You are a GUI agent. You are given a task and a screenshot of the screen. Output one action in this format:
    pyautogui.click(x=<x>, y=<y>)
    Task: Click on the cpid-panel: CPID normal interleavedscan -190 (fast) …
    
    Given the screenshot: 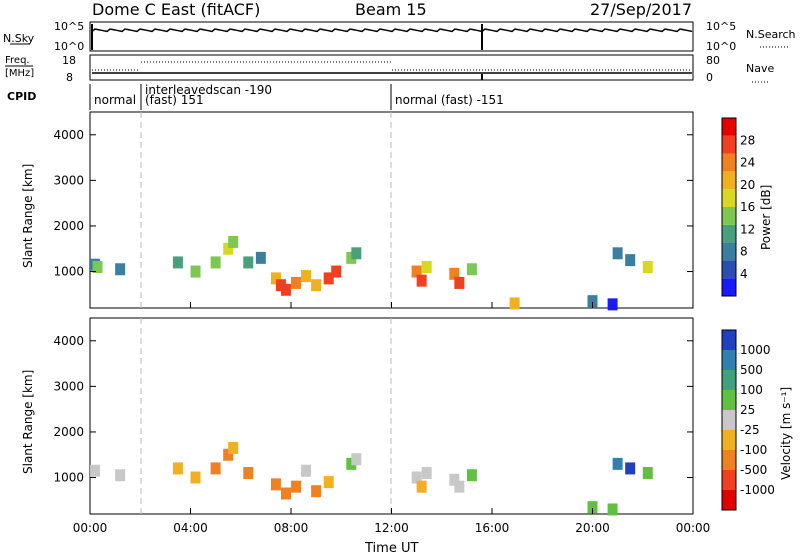 What is the action you would take?
    pyautogui.click(x=255, y=96)
    